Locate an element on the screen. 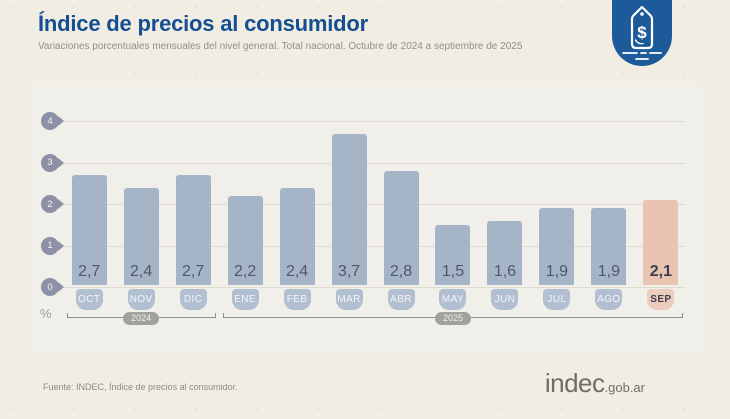  month-label-jun: JUN is located at coordinates (505, 299).